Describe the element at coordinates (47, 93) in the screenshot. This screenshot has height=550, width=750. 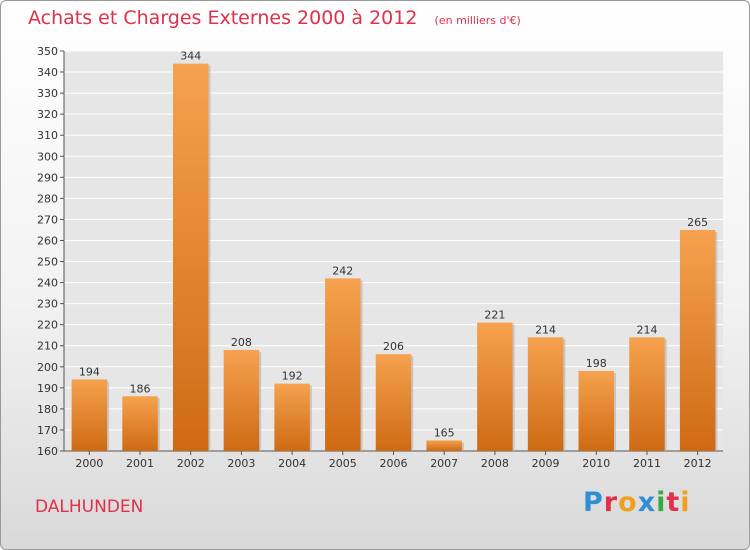
I see `y-tick-label: 330` at that location.